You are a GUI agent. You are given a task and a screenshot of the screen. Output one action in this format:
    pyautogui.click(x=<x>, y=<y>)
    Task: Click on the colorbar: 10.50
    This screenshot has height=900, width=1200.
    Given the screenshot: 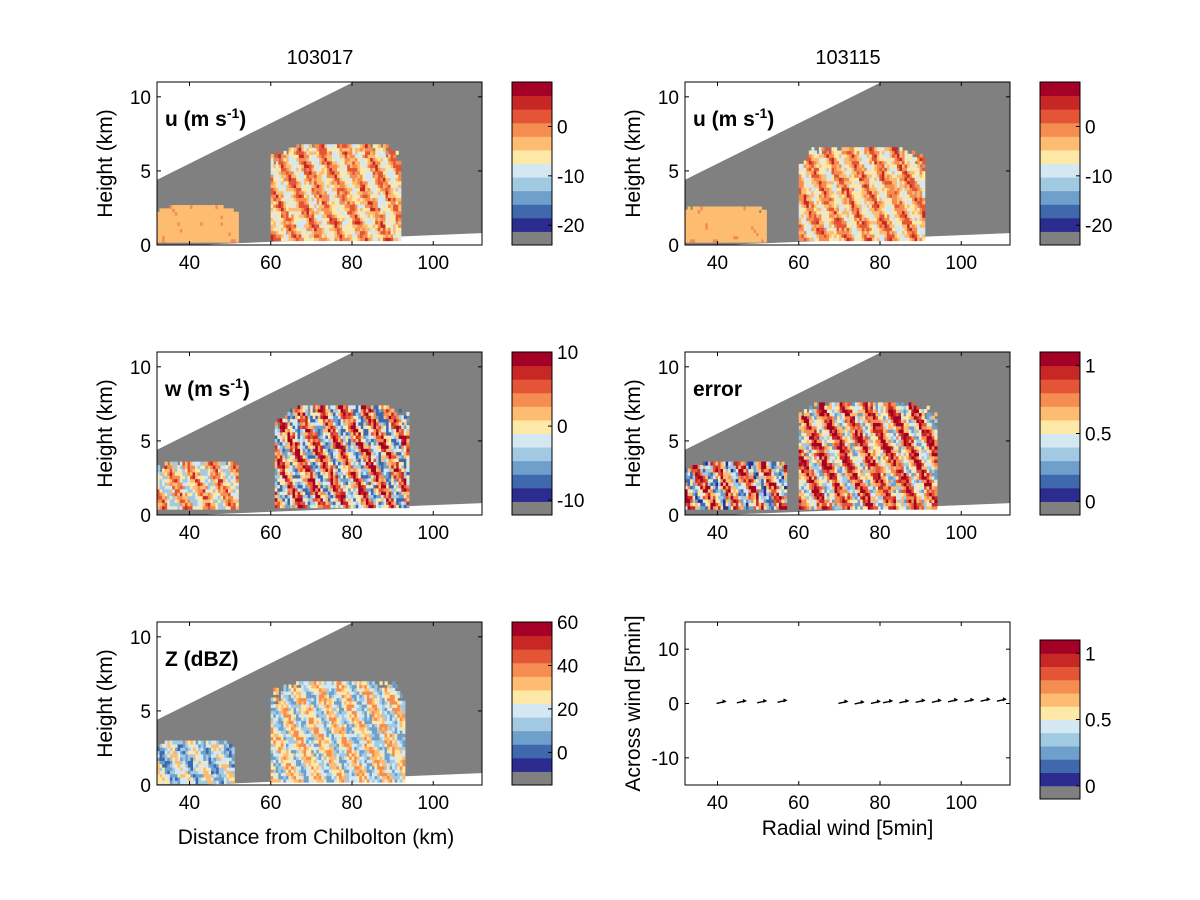 What is the action you would take?
    pyautogui.click(x=1075, y=719)
    